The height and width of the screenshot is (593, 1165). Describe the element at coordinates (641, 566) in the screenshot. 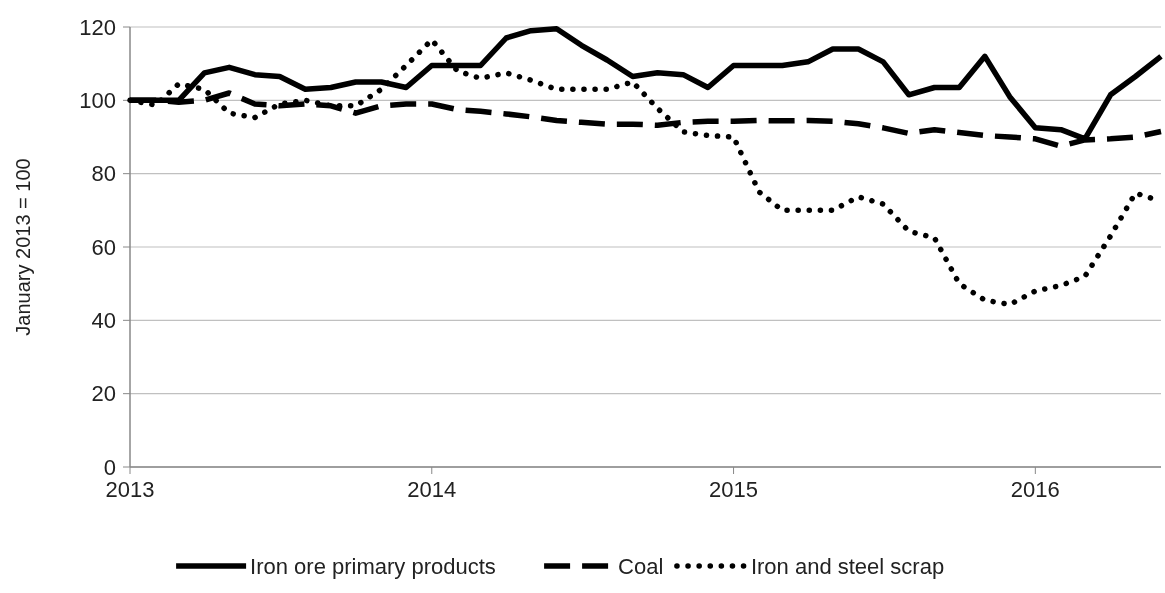

I see `legend-label: Coal` at that location.